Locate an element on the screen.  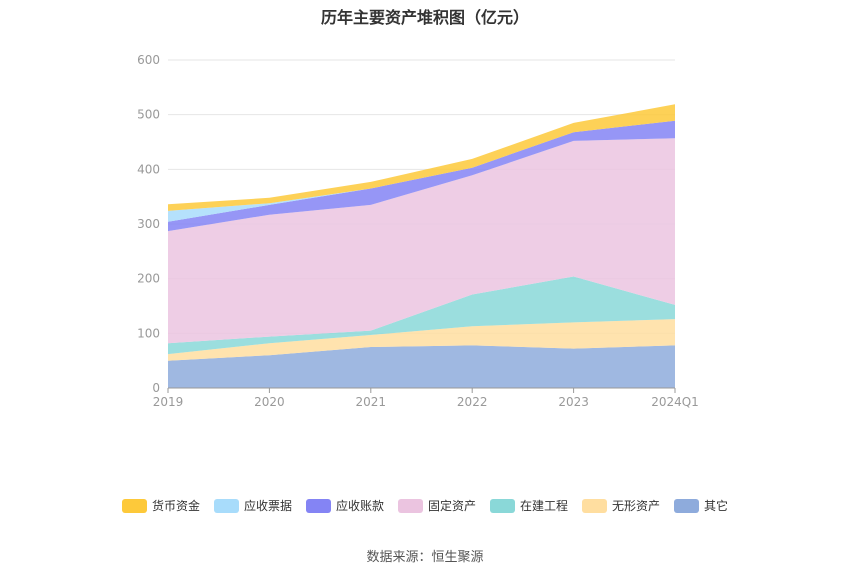
legend-item: 其它 is located at coordinates (701, 505).